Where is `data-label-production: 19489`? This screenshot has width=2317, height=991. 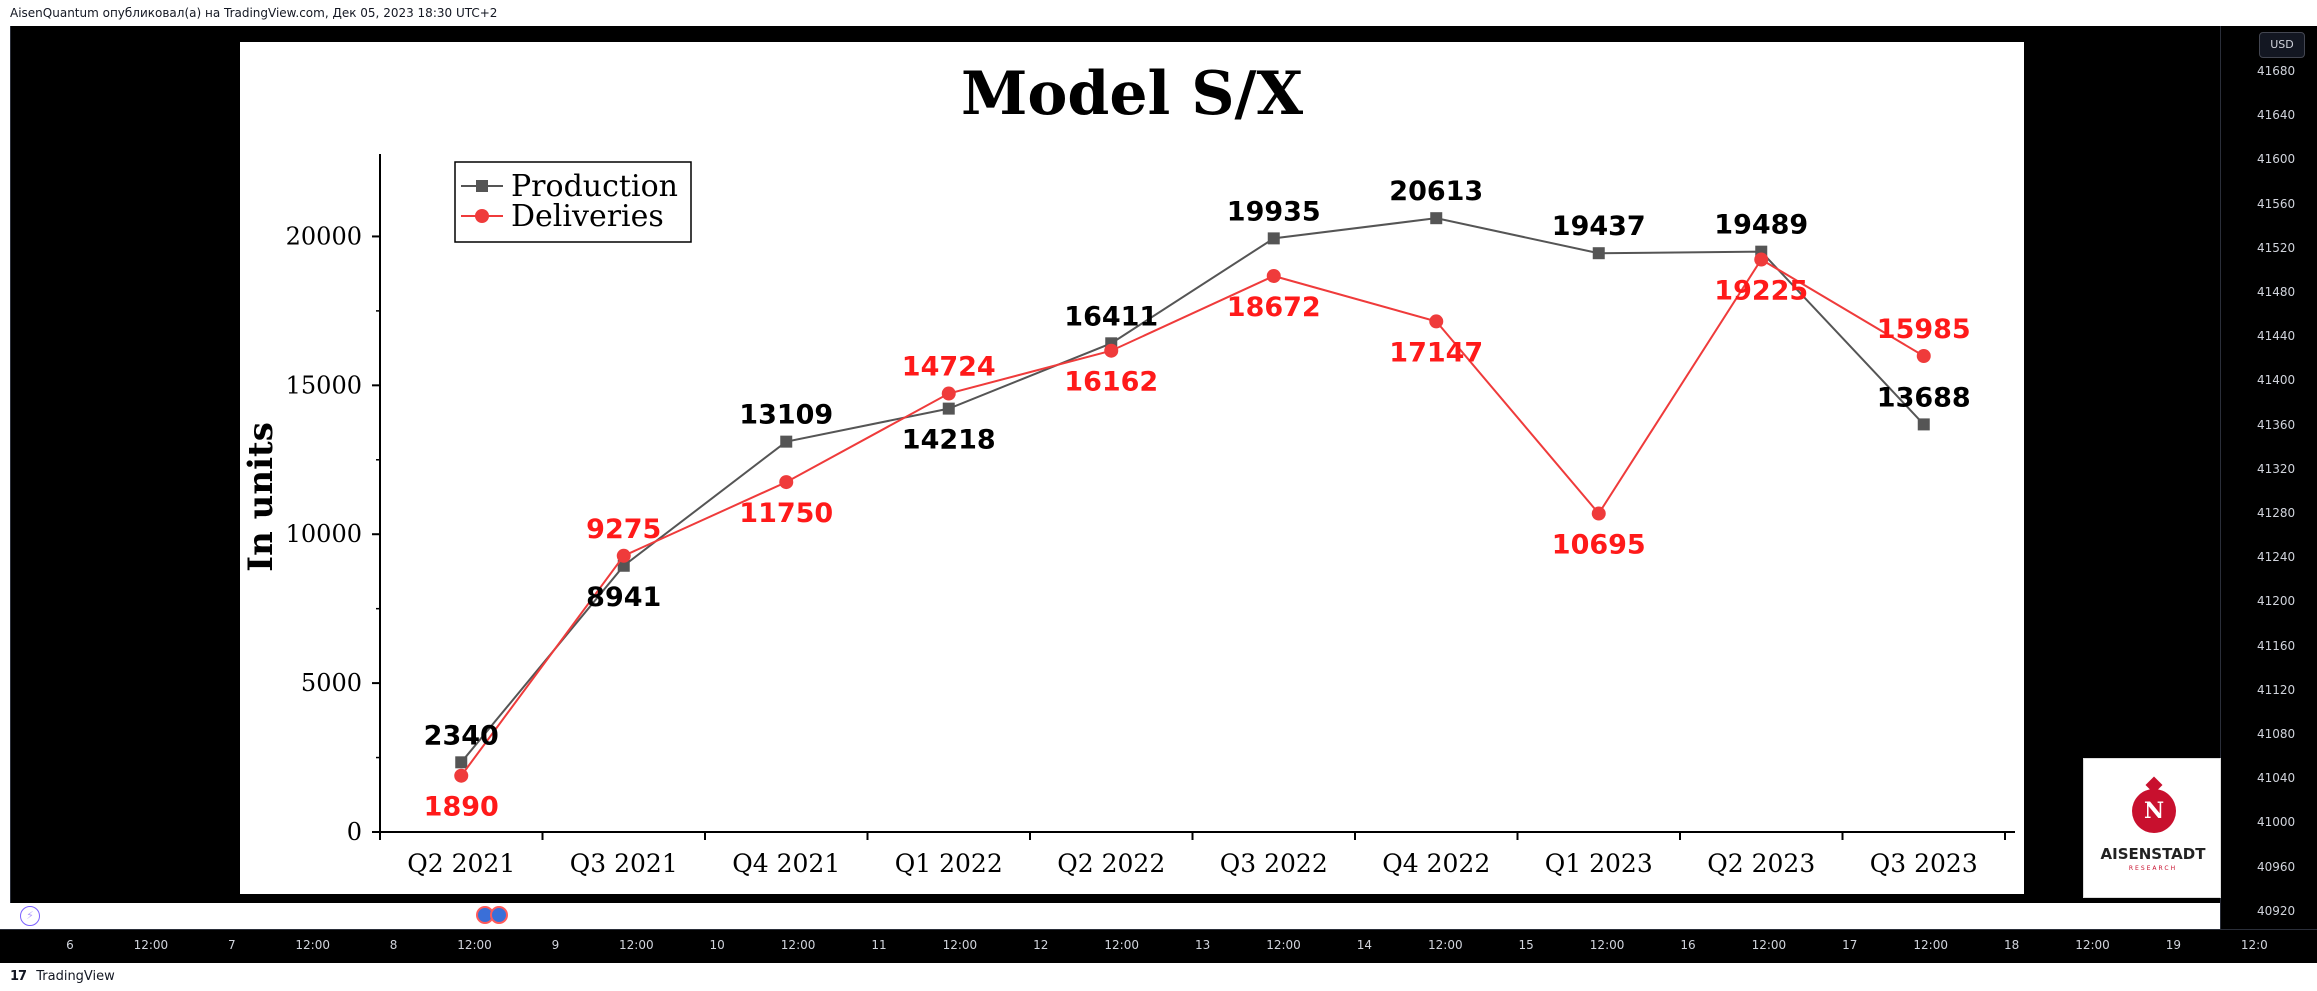
data-label-production: 19489 is located at coordinates (1761, 225).